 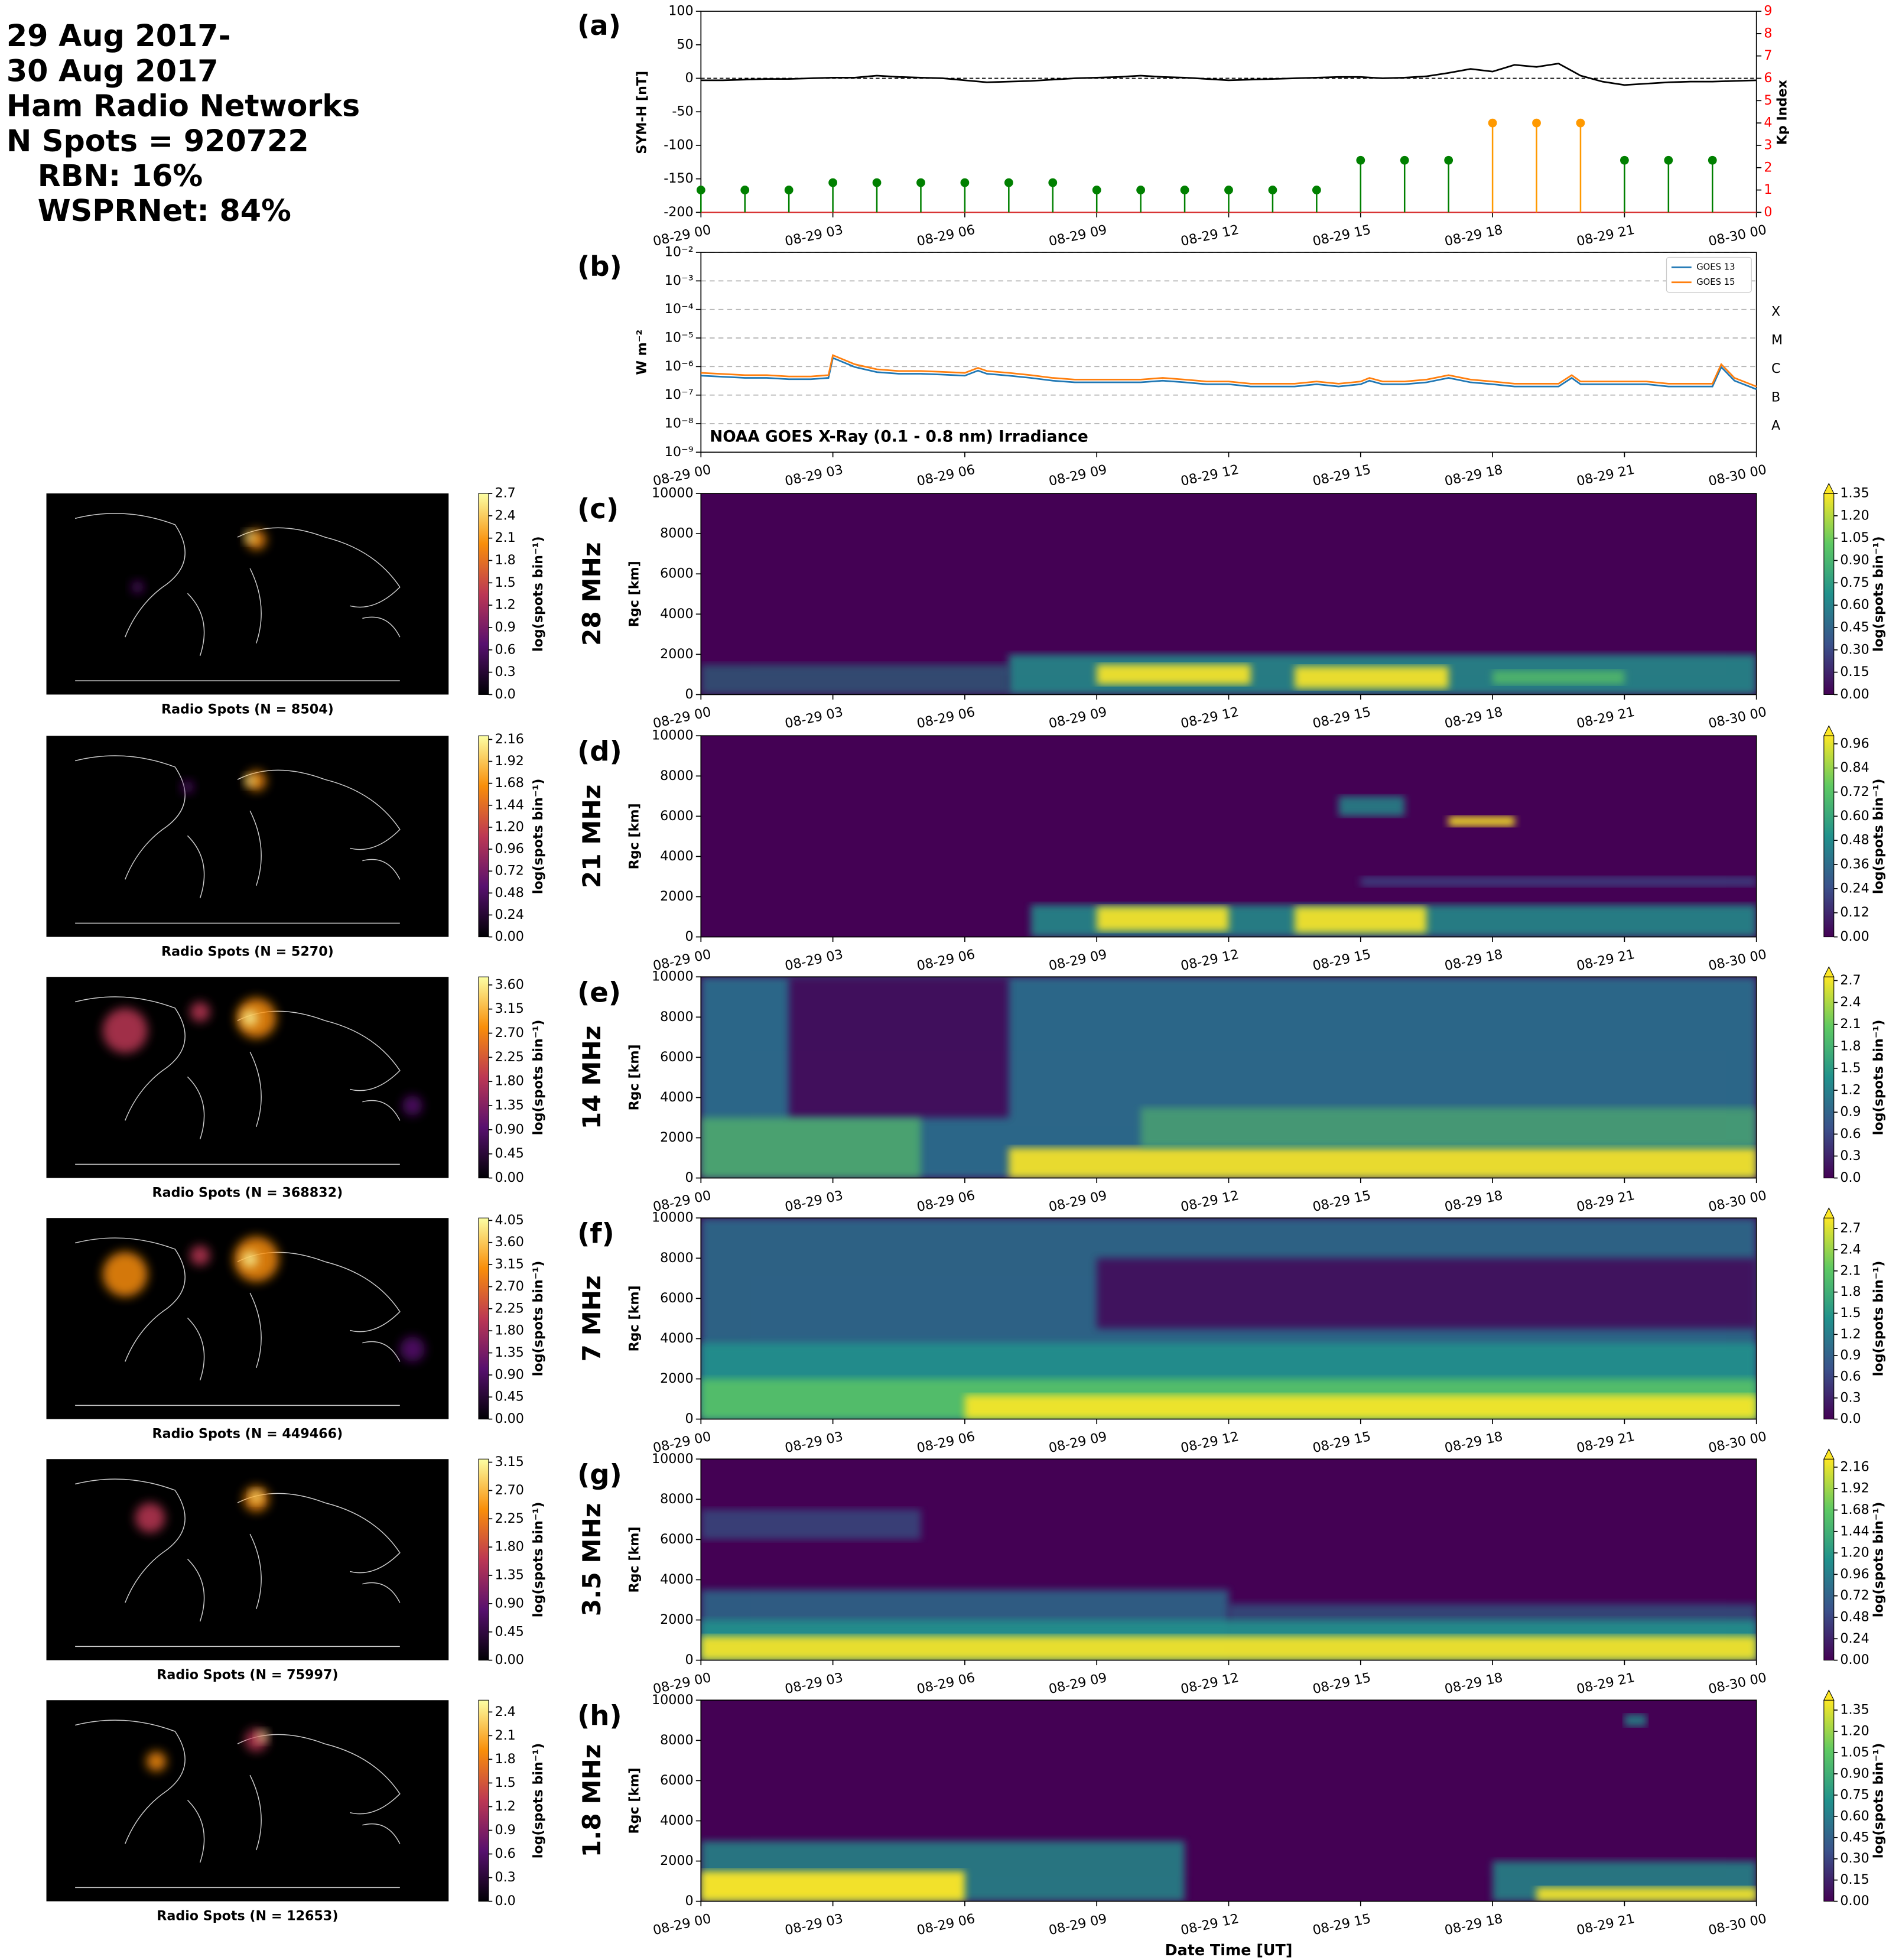 I want to click on band-label: 21 MHz, so click(x=591, y=837).